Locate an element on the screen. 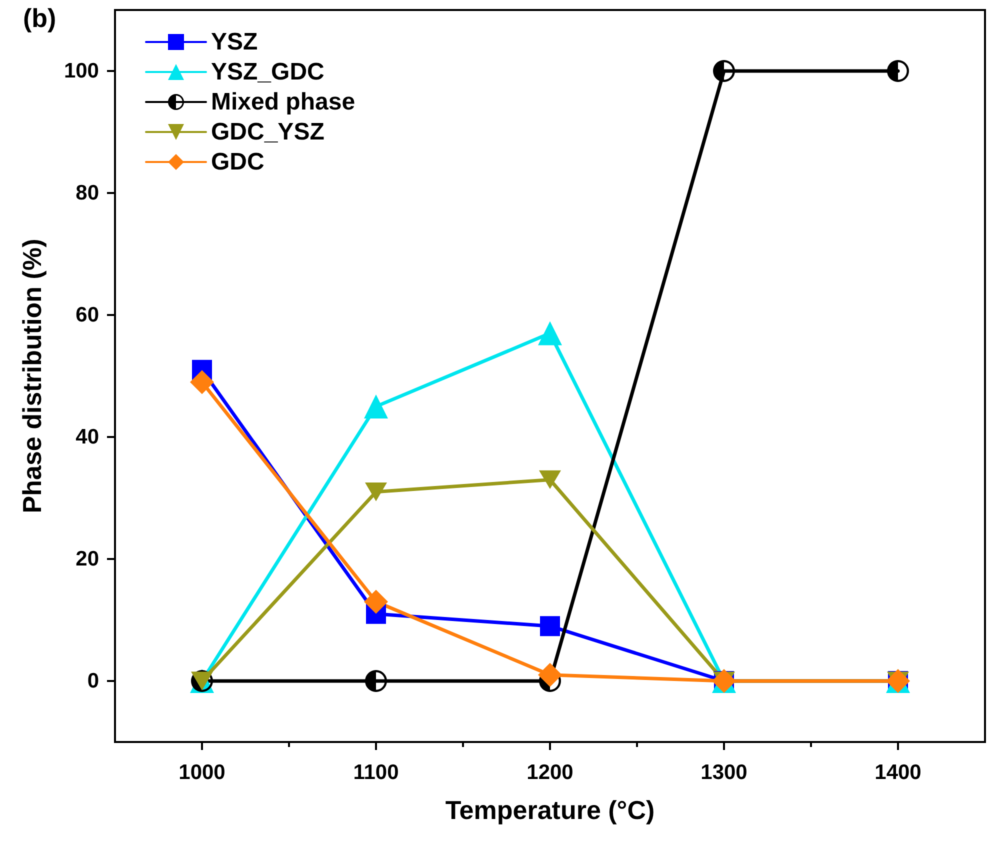 This screenshot has height=845, width=997. legend-label: YSZ_GDC is located at coordinates (267, 72).